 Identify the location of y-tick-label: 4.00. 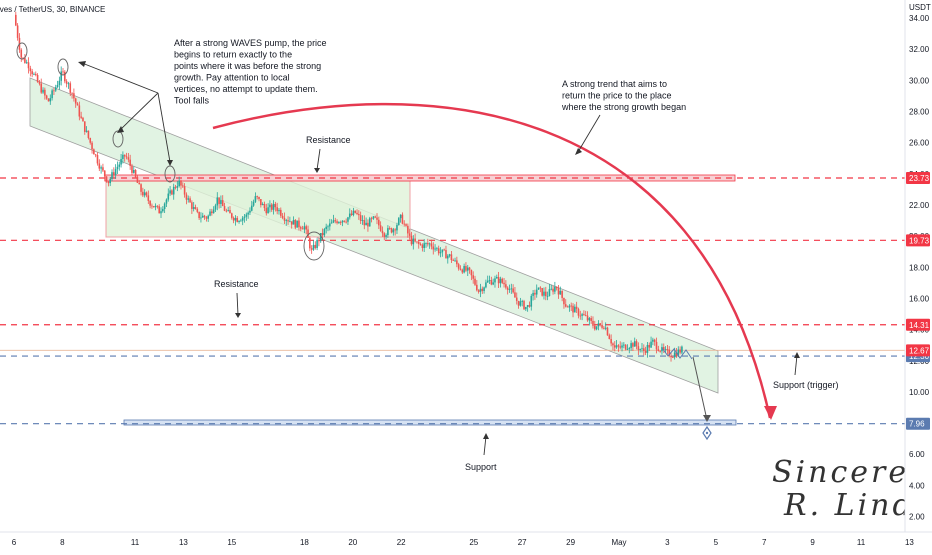
(917, 485).